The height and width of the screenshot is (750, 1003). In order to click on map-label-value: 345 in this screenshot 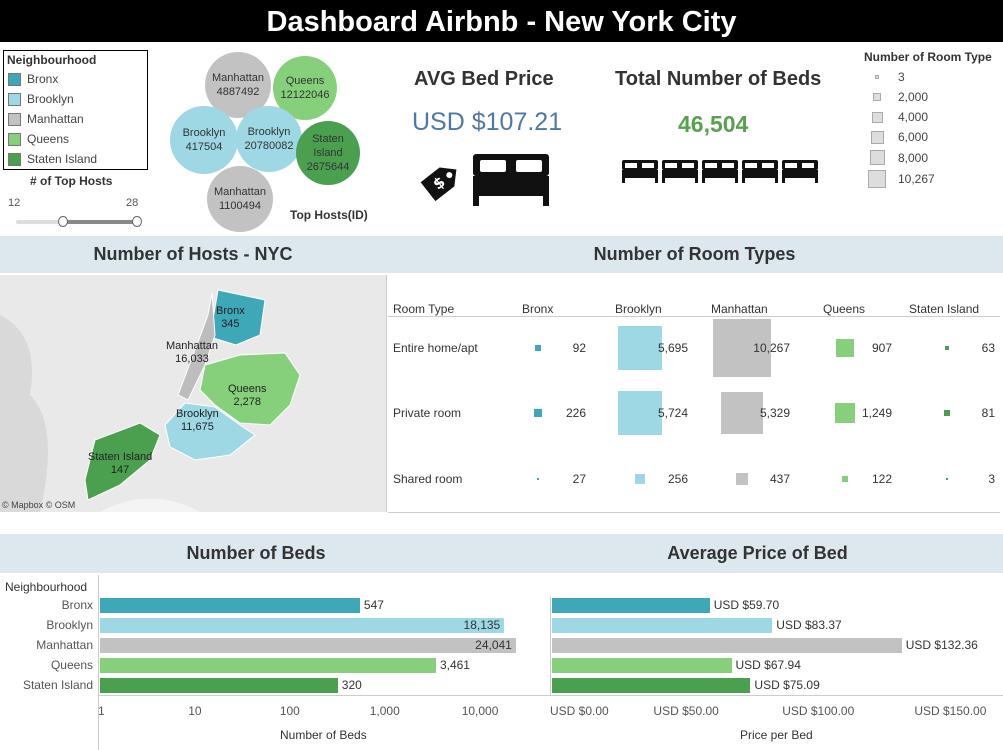, I will do `click(230, 324)`.